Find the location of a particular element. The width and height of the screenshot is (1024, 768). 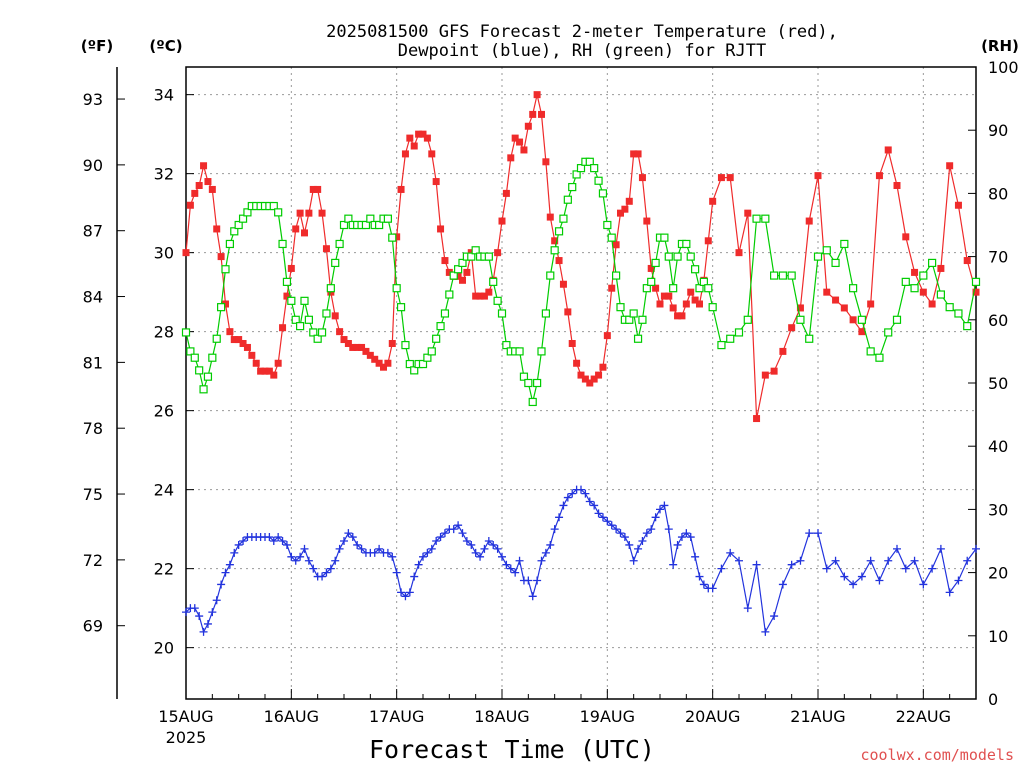

time-tick-label: 19AUG is located at coordinates (607, 716).